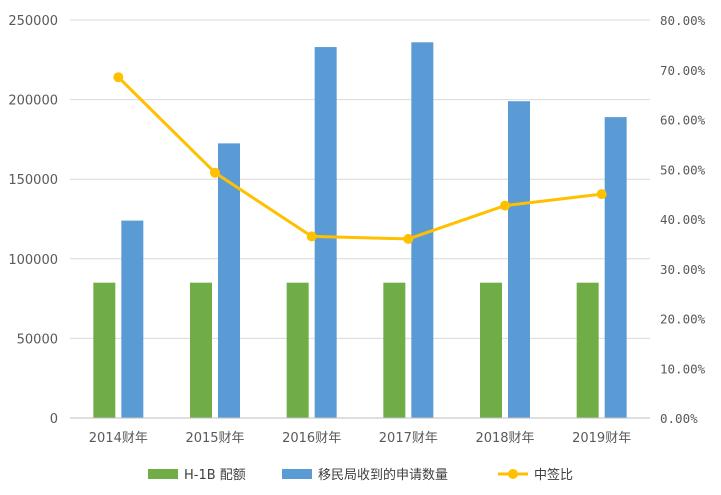 The width and height of the screenshot is (721, 495). Describe the element at coordinates (33, 21) in the screenshot. I see `left-tick-label: 250000` at that location.